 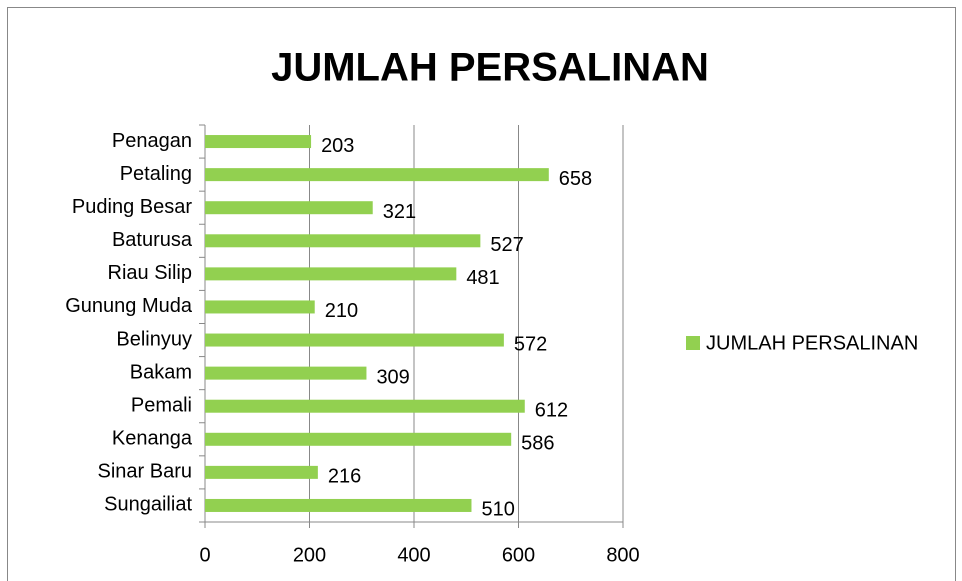 What do you see at coordinates (413, 555) in the screenshot?
I see `x-tick-label: 400` at bounding box center [413, 555].